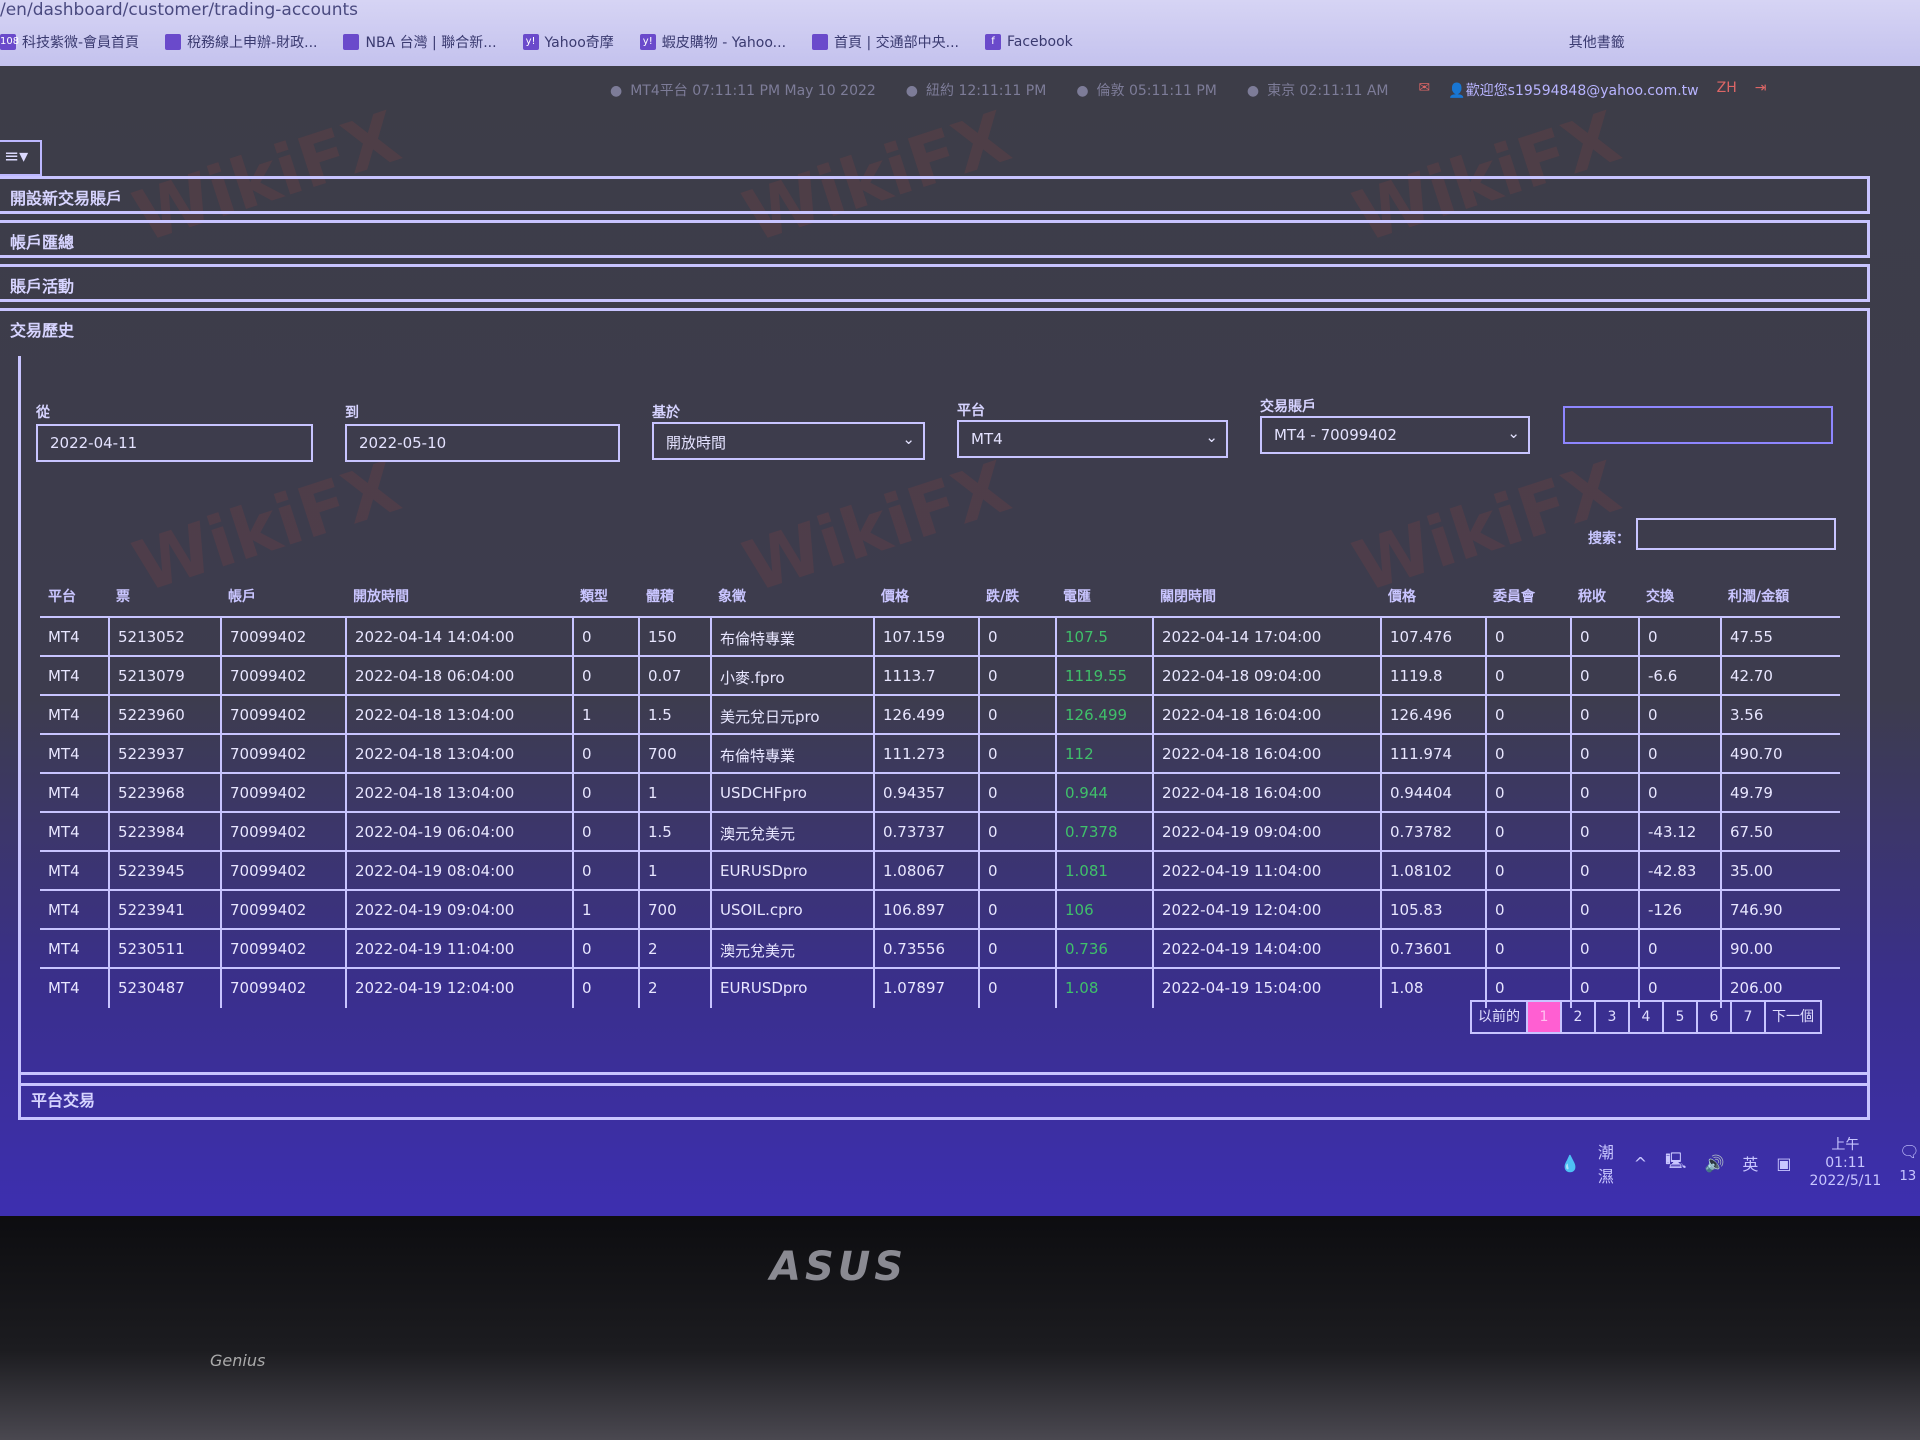 The height and width of the screenshot is (1440, 1920). Describe the element at coordinates (791, 637) in the screenshot. I see `table-cell: 布倫特專業` at that location.